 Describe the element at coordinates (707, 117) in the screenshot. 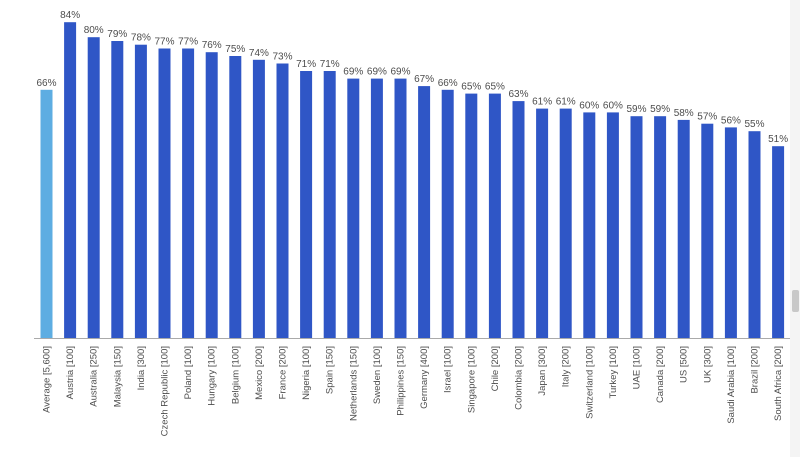

I see `bar-value-label: 57%` at that location.